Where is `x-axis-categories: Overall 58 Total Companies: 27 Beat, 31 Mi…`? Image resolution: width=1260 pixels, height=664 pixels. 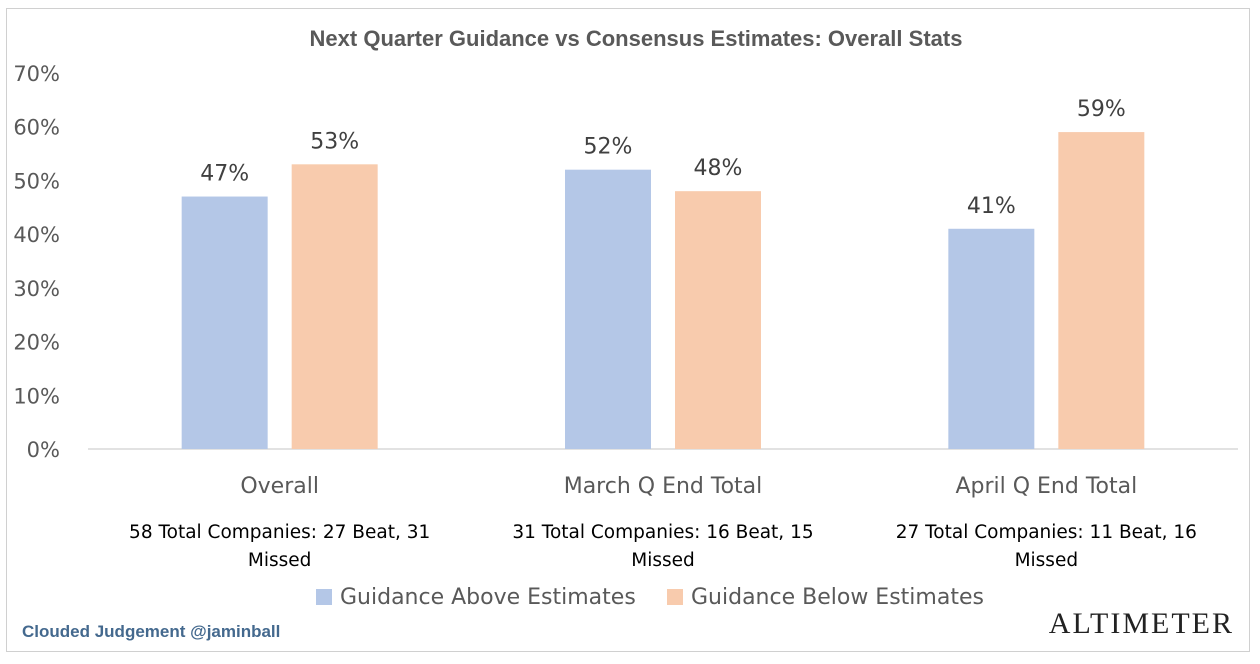
x-axis-categories: Overall 58 Total Companies: 27 Beat, 31 Mi… is located at coordinates (663, 522).